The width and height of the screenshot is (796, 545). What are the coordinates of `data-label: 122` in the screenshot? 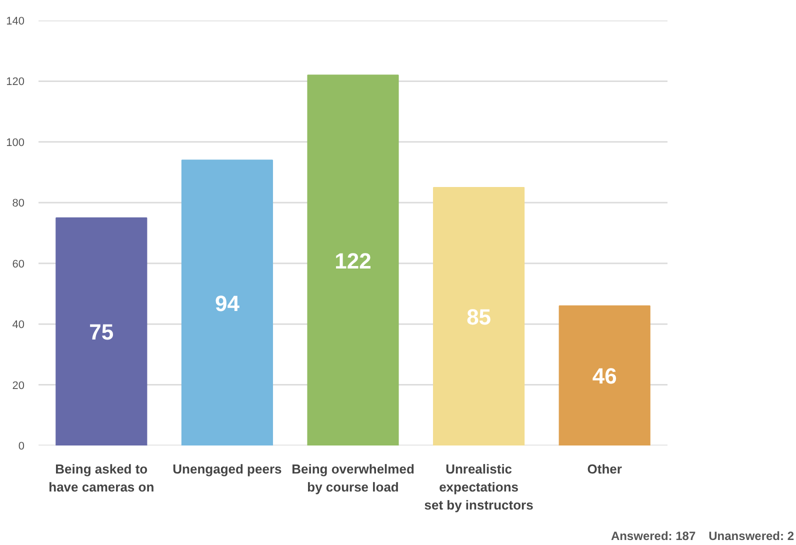 It's located at (353, 261).